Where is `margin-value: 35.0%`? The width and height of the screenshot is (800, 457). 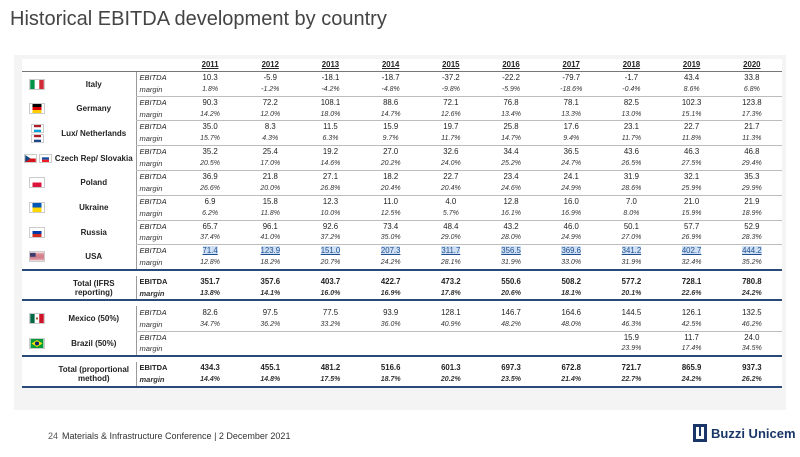 margin-value: 35.0% is located at coordinates (390, 239).